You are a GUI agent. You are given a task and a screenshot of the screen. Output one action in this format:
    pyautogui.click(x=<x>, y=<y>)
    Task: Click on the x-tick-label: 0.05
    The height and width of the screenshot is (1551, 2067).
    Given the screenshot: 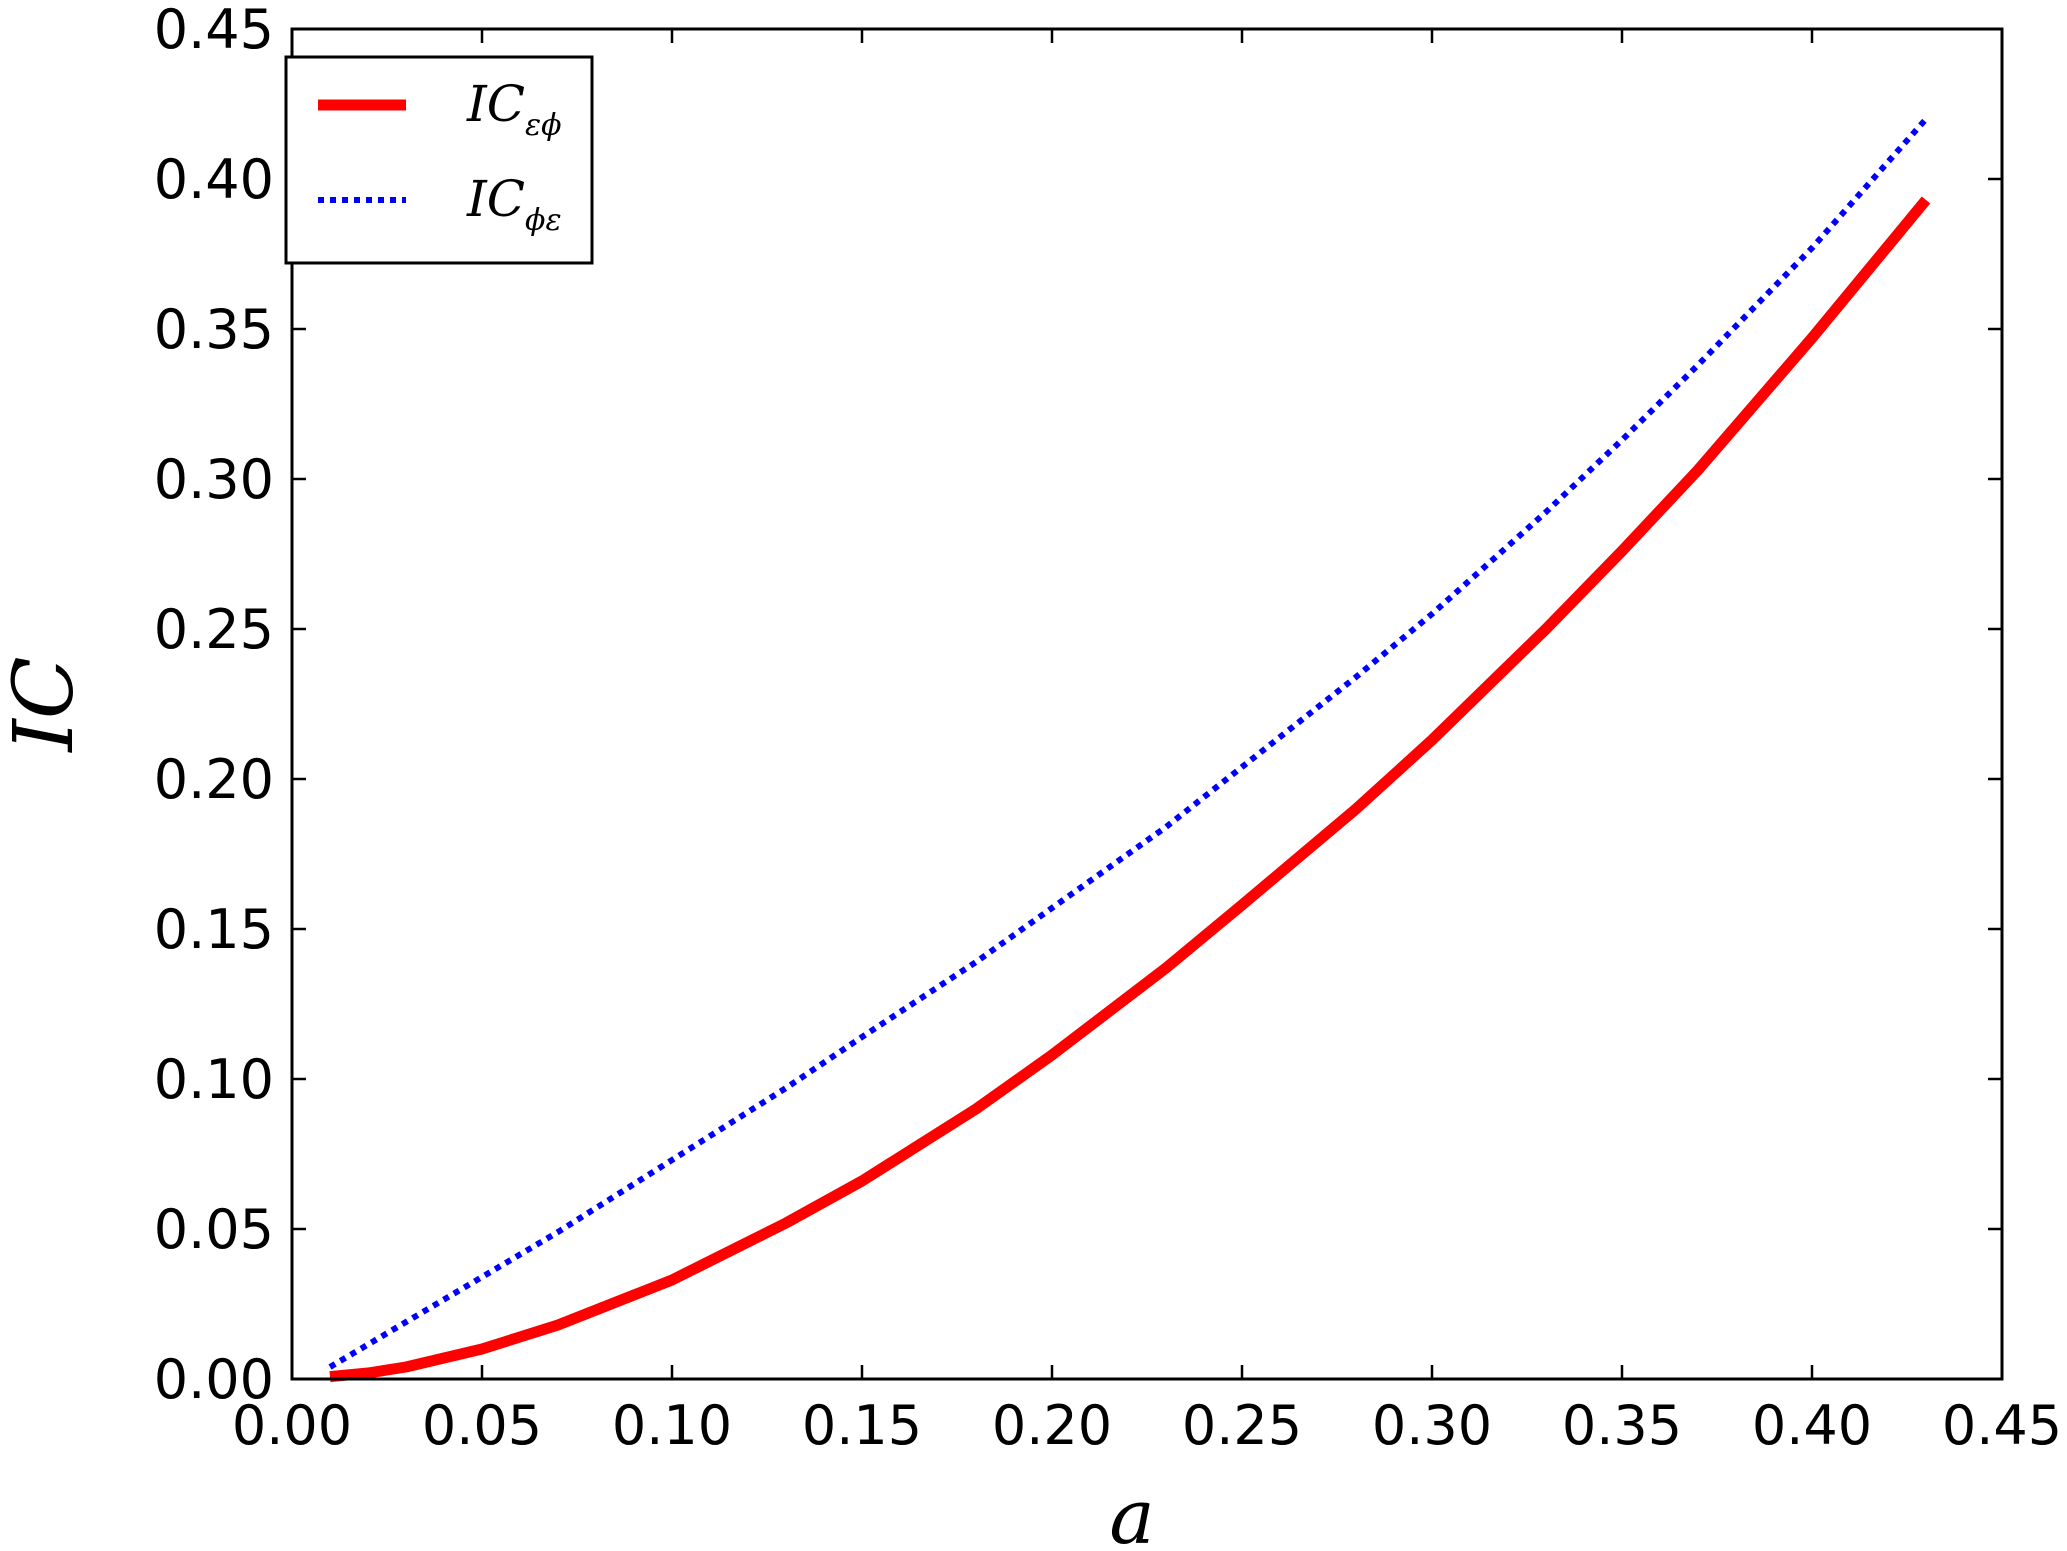 What is the action you would take?
    pyautogui.click(x=482, y=1425)
    